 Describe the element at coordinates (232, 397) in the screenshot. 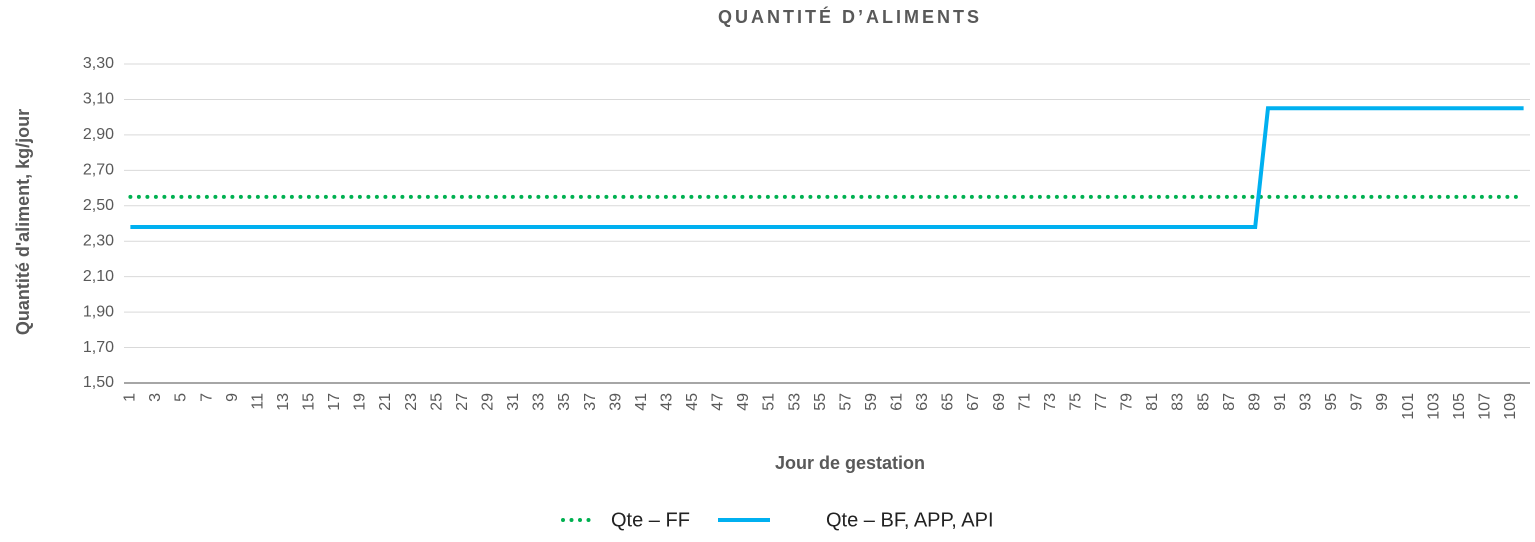

I see `x-tick-label: 9` at that location.